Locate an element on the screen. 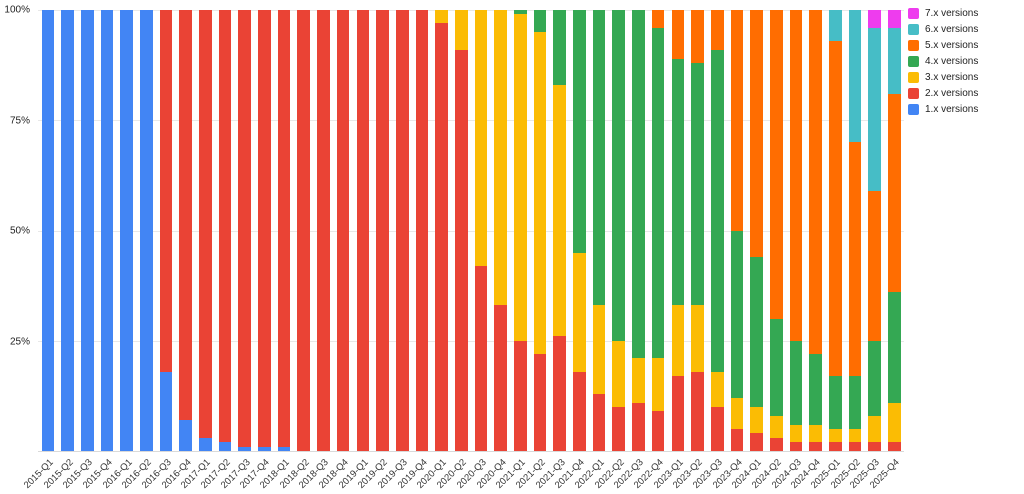  bar-2023-Q3 is located at coordinates (717, 230).